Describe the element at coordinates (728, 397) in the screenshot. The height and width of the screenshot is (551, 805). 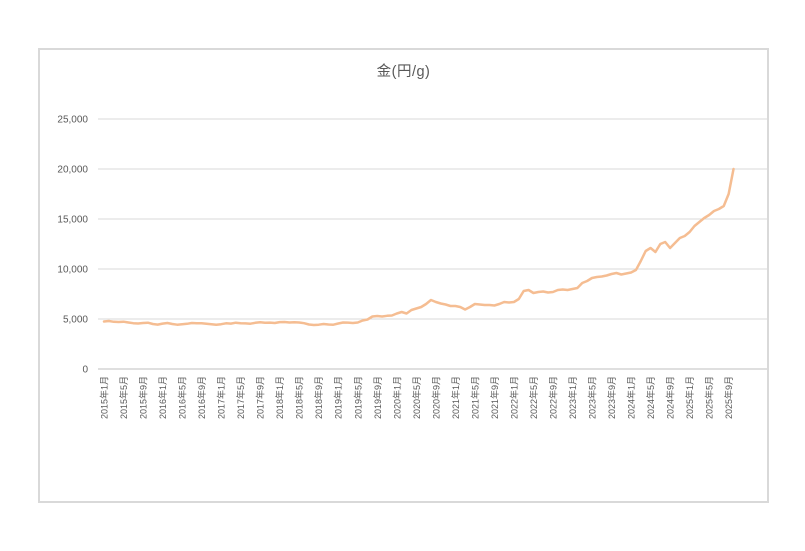
I see `x-tick-label: 2025年9月` at that location.